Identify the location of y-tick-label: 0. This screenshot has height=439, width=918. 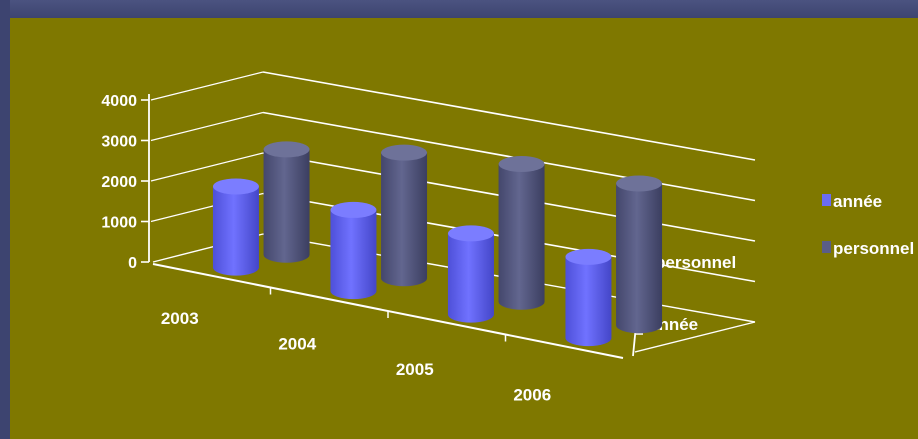
(132, 263).